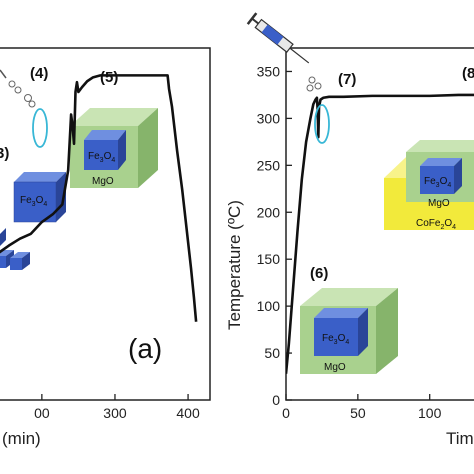 The height and width of the screenshot is (474, 474). I want to click on panel-a-step-label: (4), so click(39, 73).